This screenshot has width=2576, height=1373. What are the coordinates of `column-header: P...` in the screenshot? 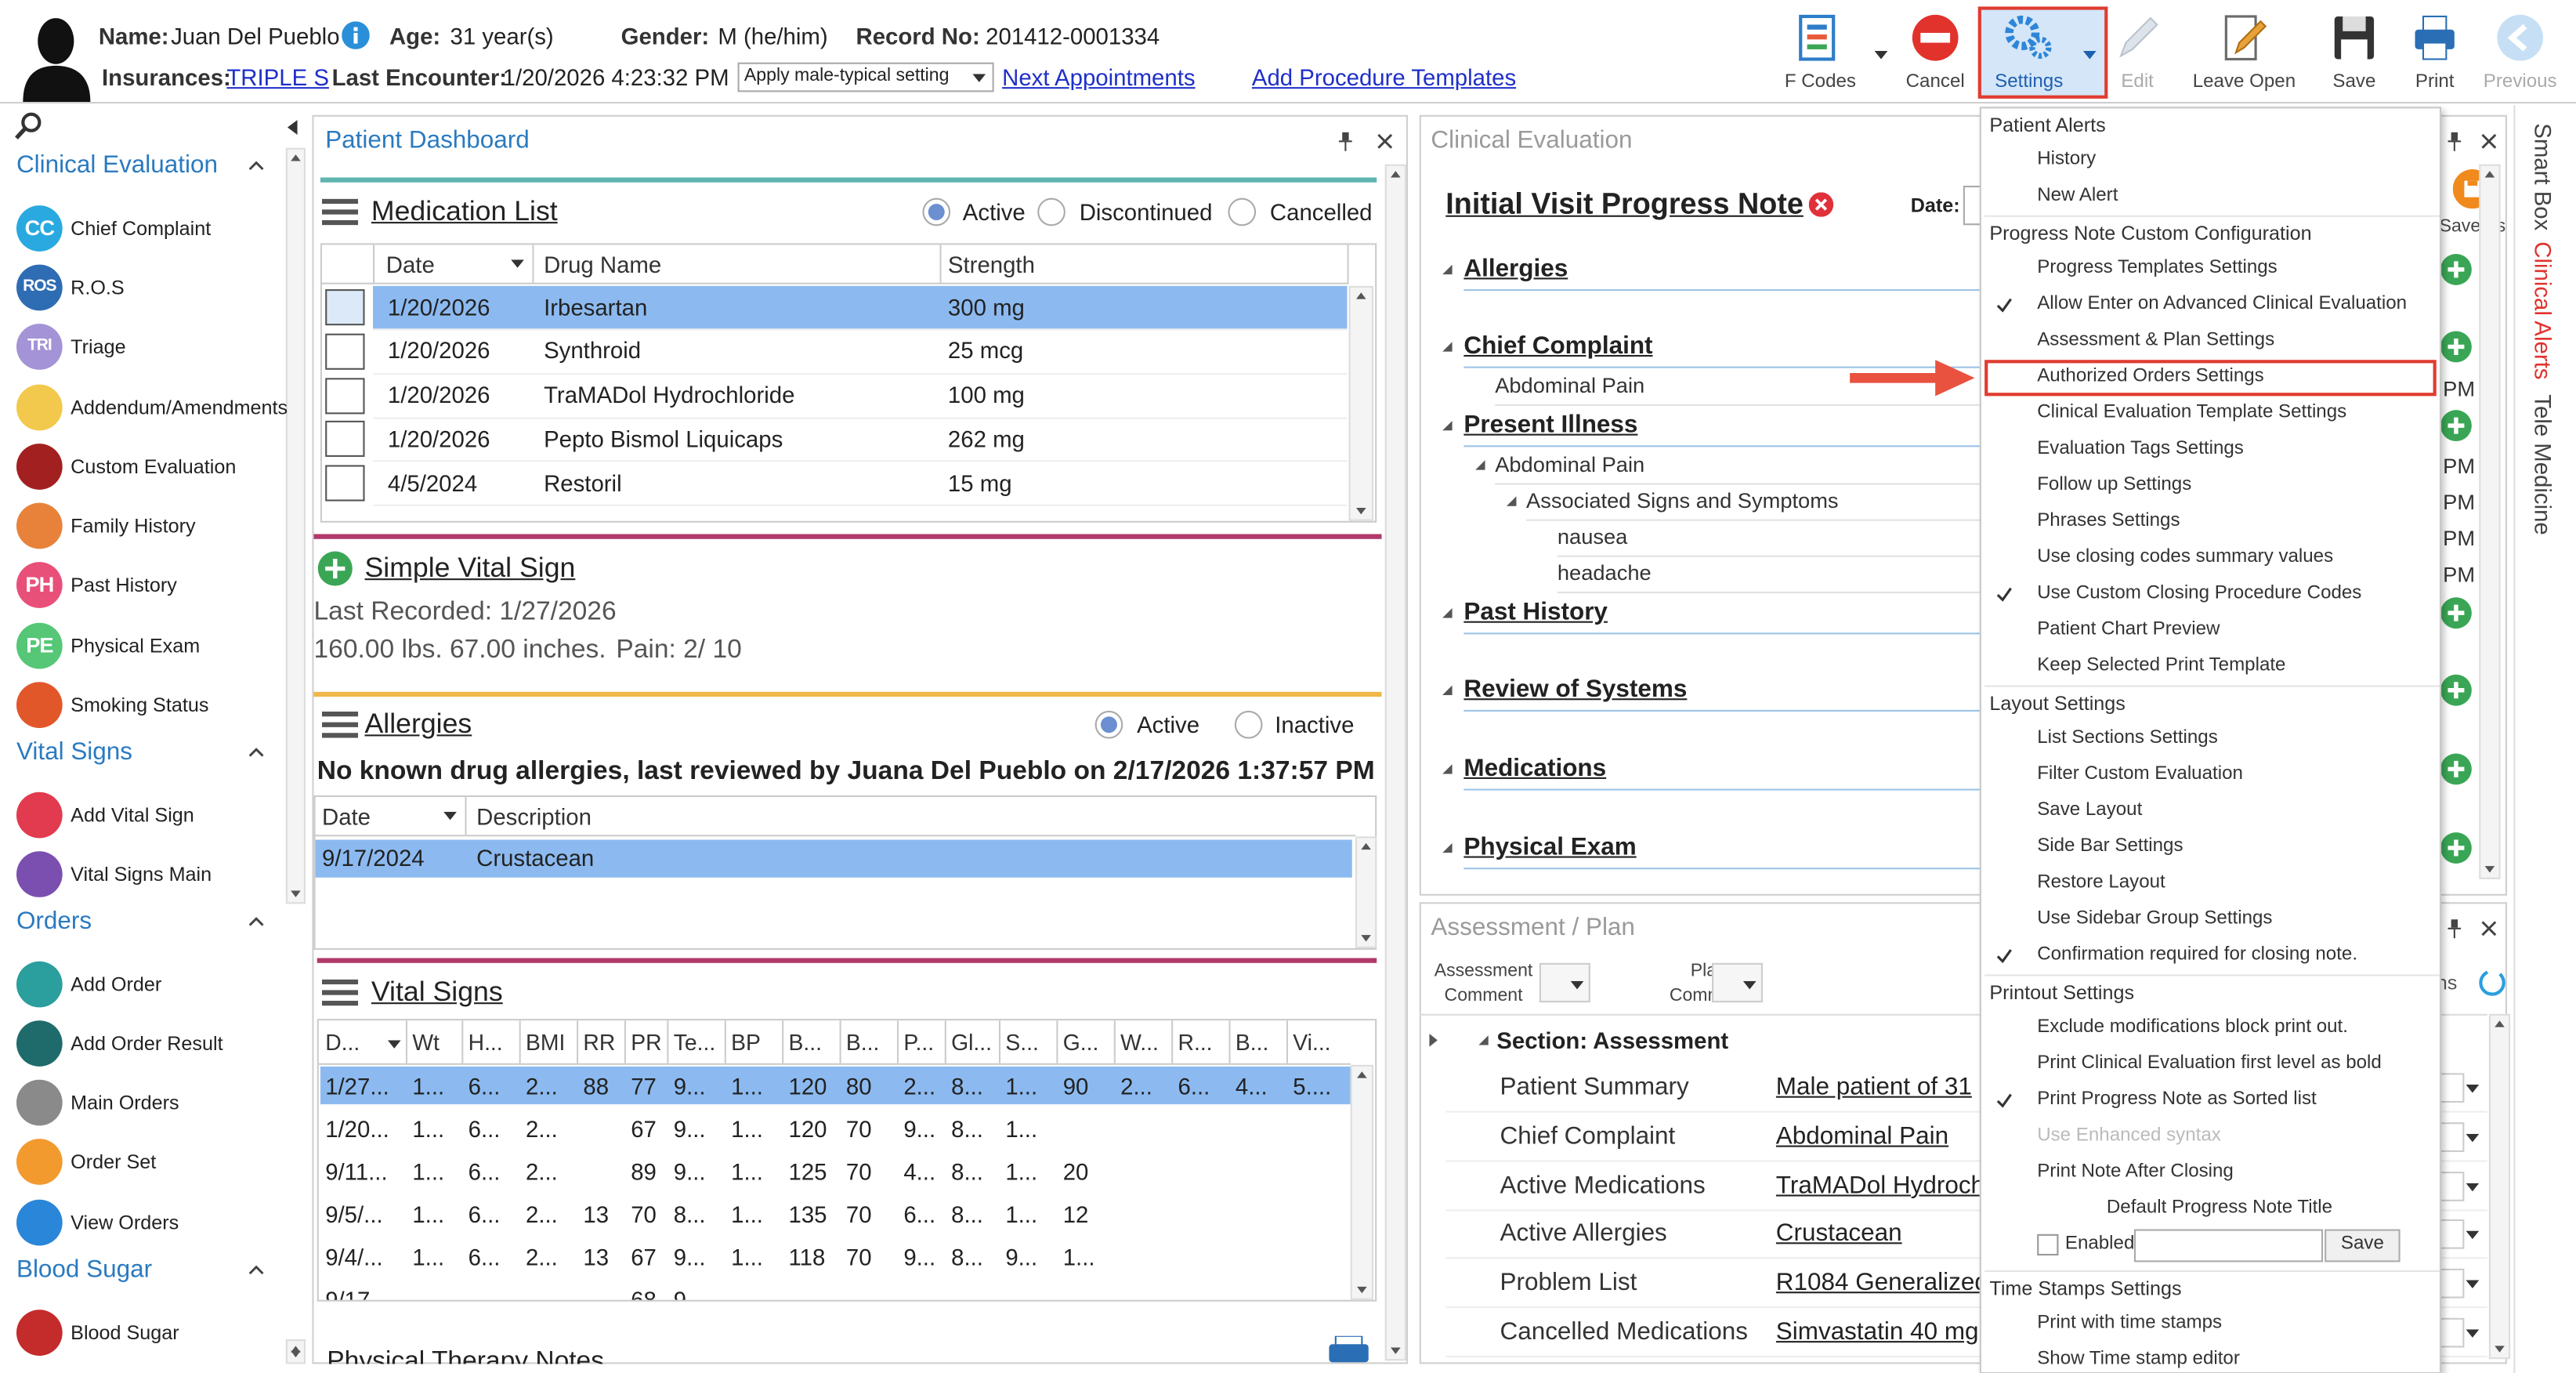 It's located at (919, 1043).